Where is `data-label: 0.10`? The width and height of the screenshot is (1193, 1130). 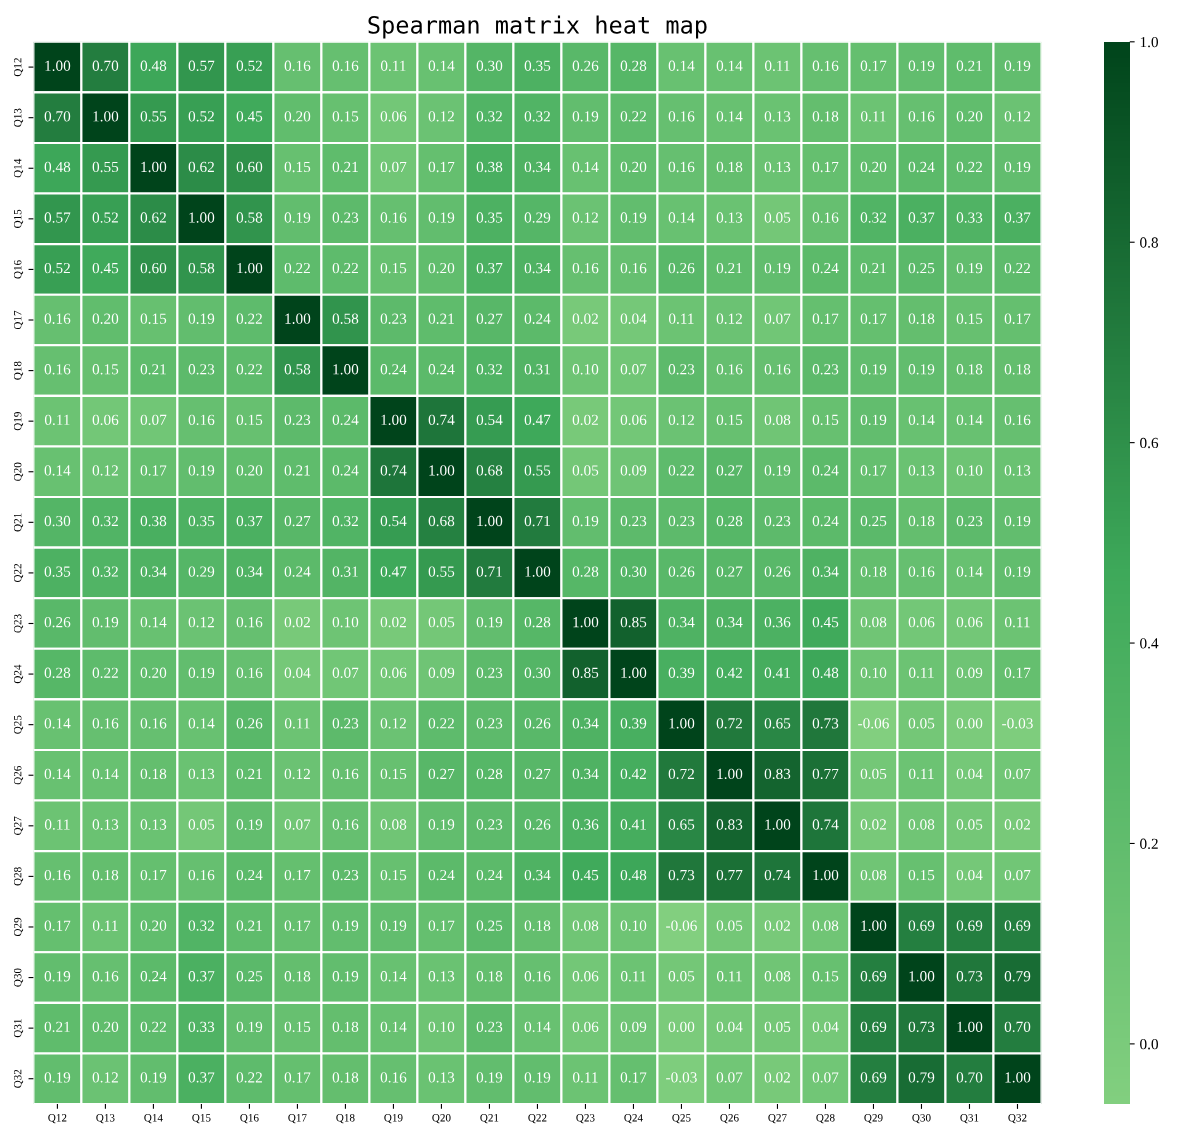
data-label: 0.10 is located at coordinates (441, 1027).